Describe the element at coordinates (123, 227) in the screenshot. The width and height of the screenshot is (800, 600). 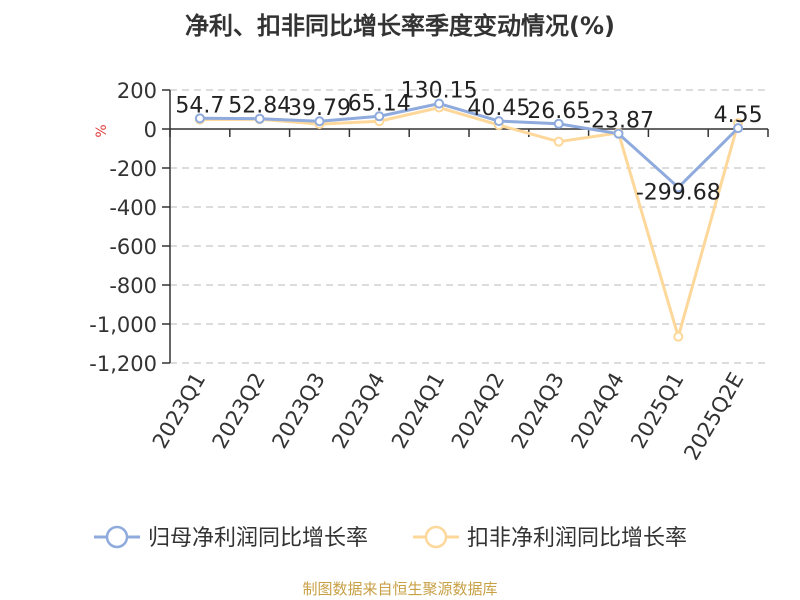
I see `y-tick-labels: 200 0 -200 -400 -600 -800 -1,000 -1,200` at that location.